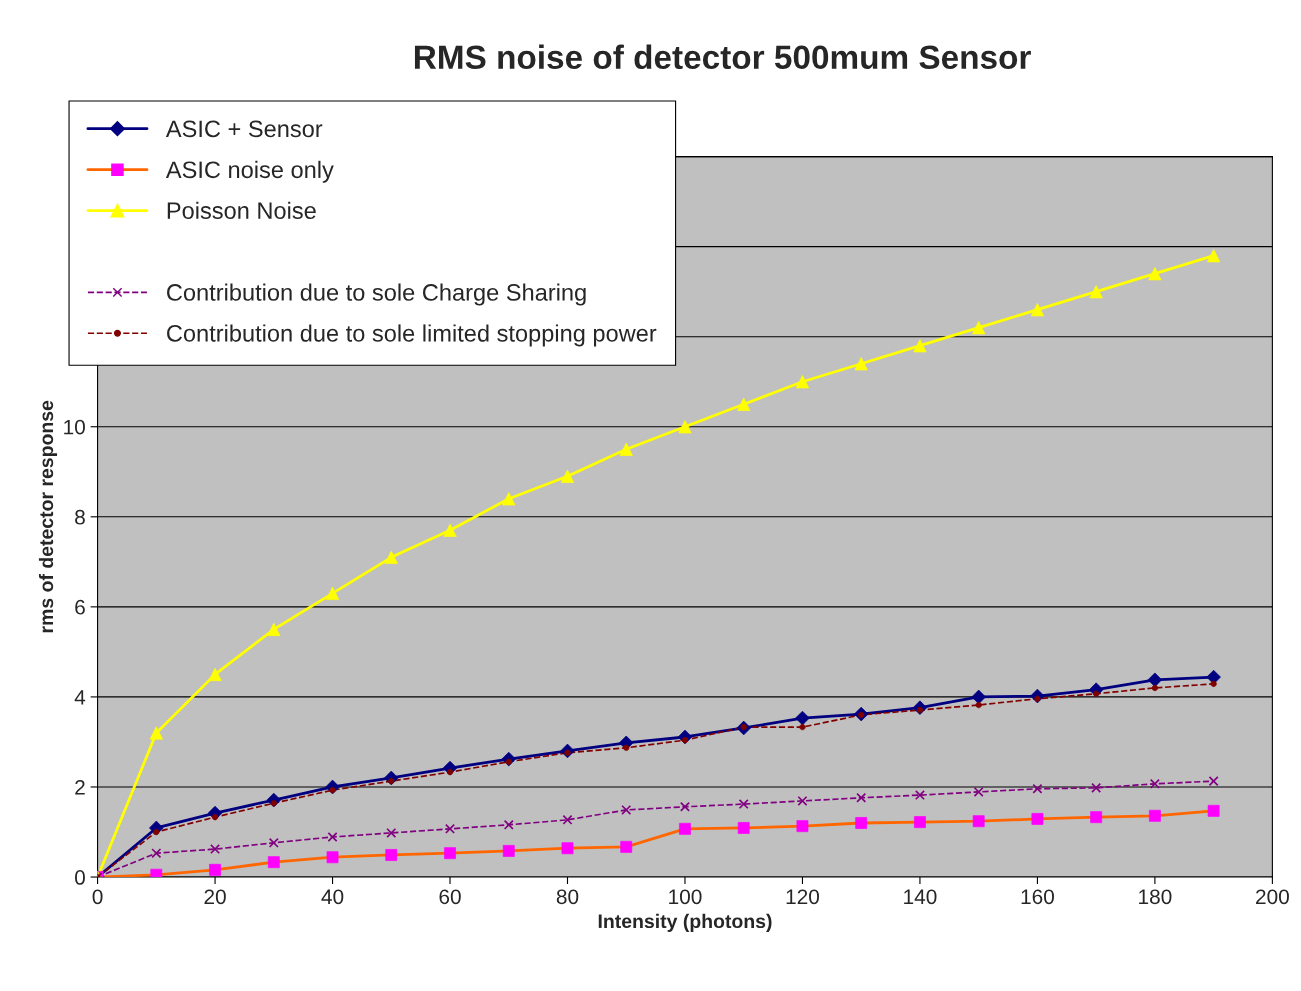 Image resolution: width=1301 pixels, height=991 pixels. I want to click on y-tick-label: 6, so click(80, 607).